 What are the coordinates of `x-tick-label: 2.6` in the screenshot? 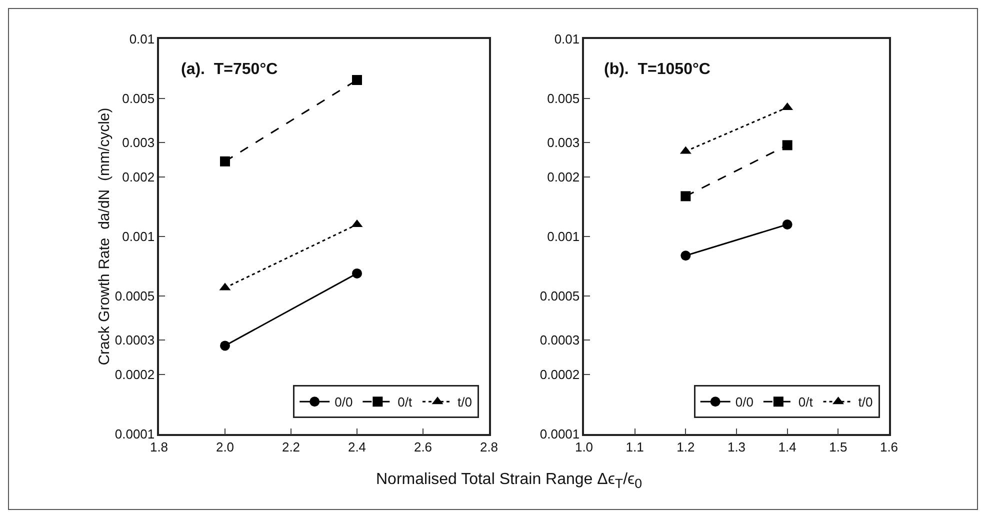 It's located at (423, 446).